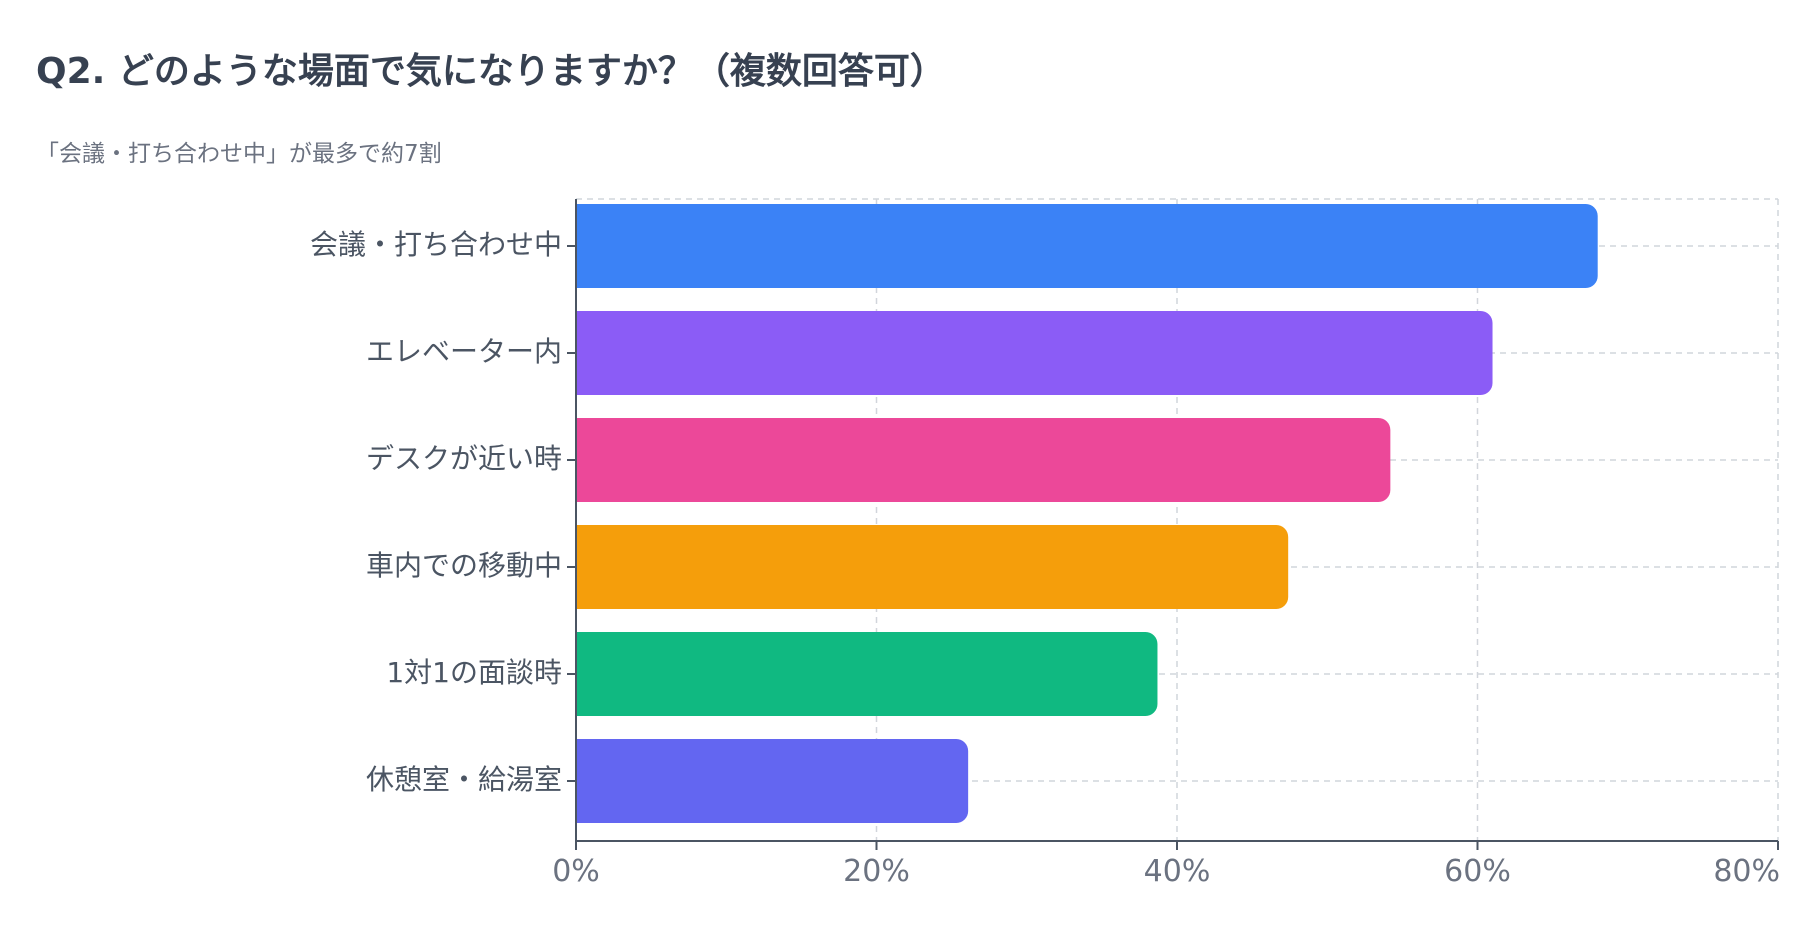  What do you see at coordinates (464, 351) in the screenshot?
I see `category-label: エレベーター内` at bounding box center [464, 351].